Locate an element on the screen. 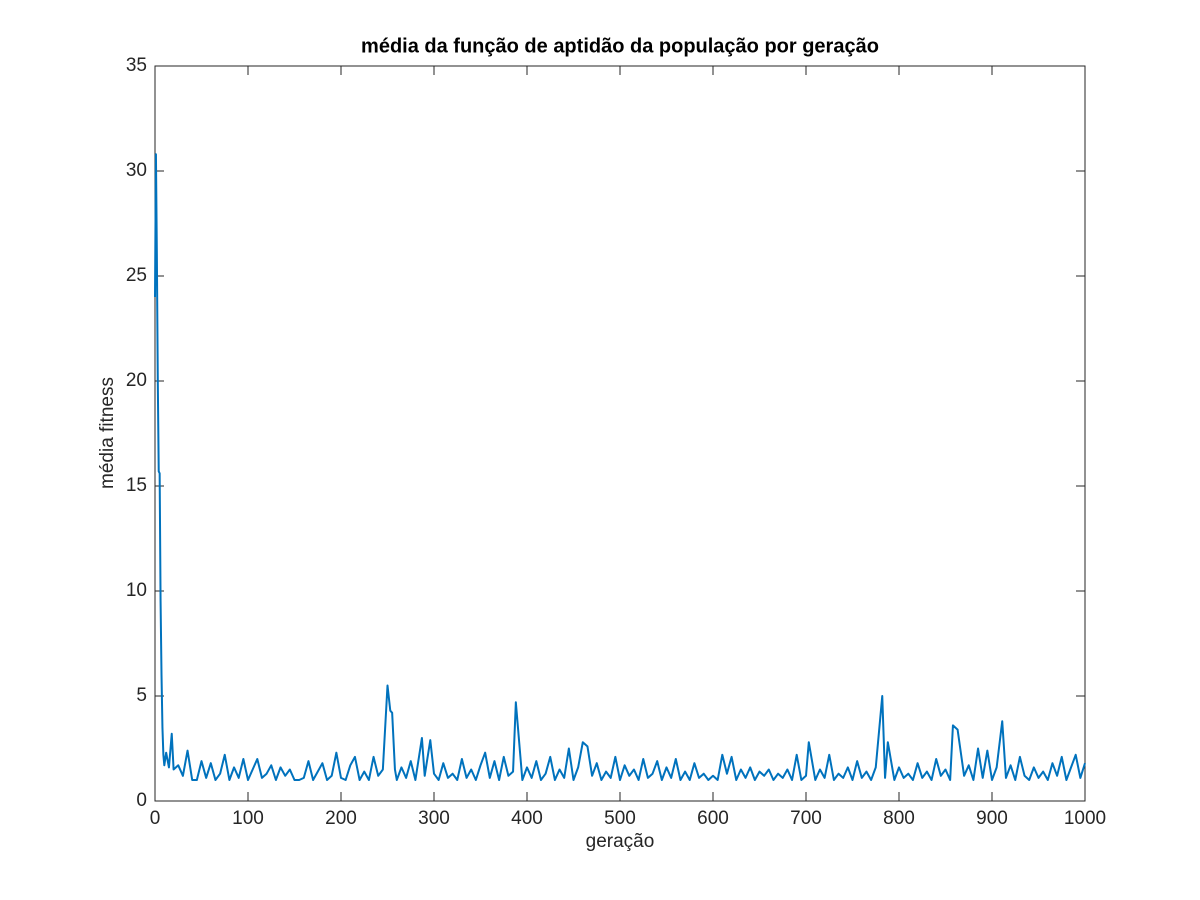  x-tick-label: 1000 is located at coordinates (1085, 818).